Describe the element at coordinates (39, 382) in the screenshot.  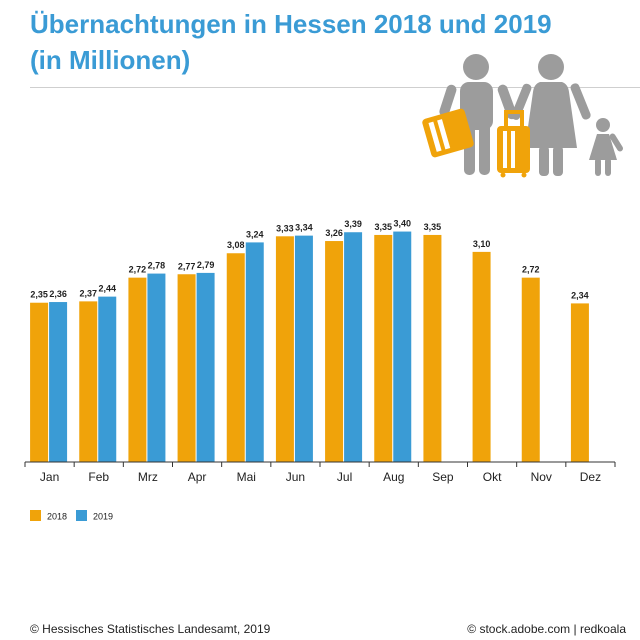
I see `bar-2018-jan` at that location.